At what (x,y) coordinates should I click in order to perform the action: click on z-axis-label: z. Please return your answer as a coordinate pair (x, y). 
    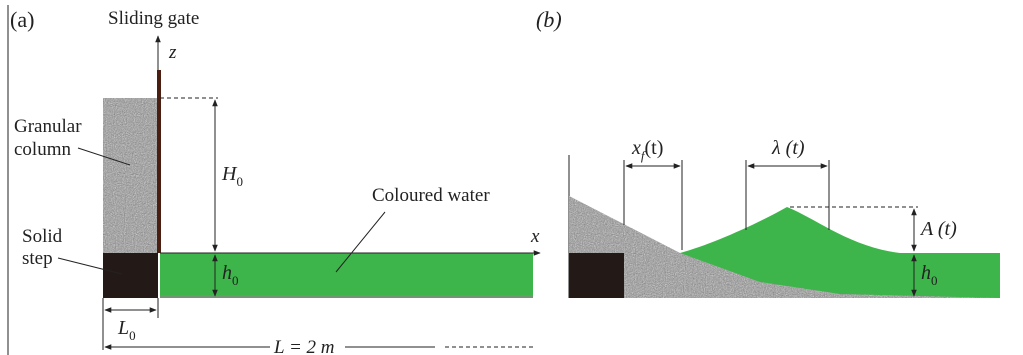
    Looking at the image, I should click on (172, 52).